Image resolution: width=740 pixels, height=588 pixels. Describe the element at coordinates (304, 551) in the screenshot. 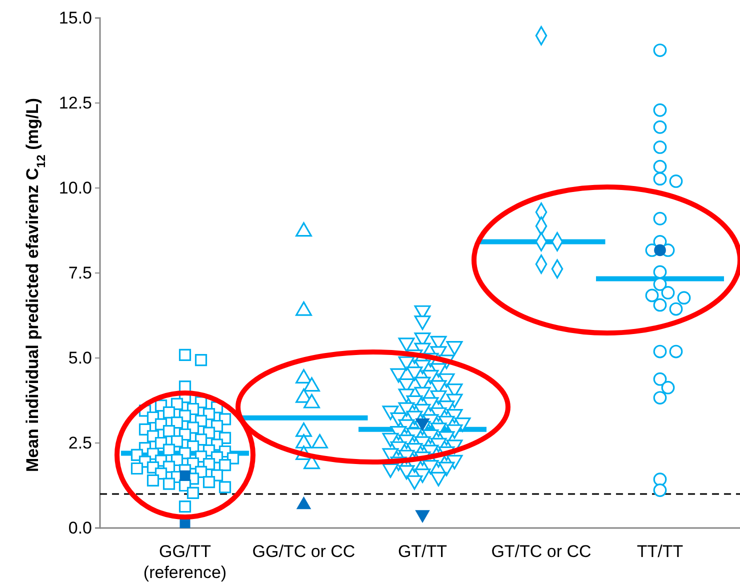

I see `x-tick-label: GG/TC or CC` at that location.